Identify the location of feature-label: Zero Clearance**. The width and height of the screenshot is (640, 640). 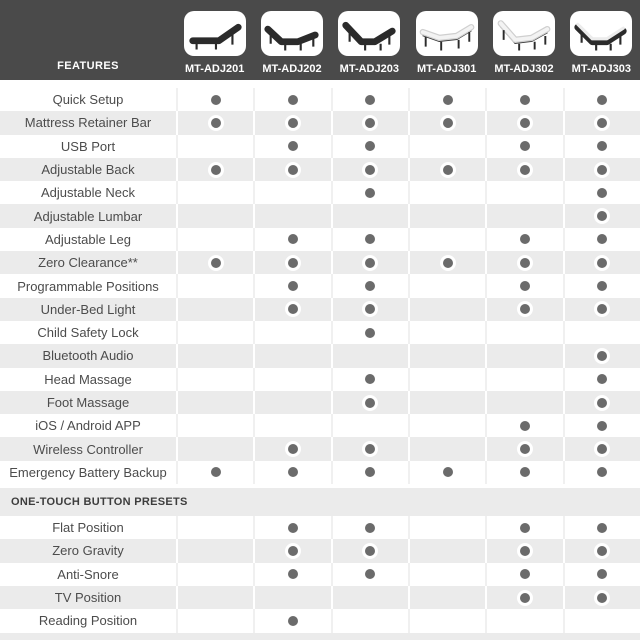
(88, 263).